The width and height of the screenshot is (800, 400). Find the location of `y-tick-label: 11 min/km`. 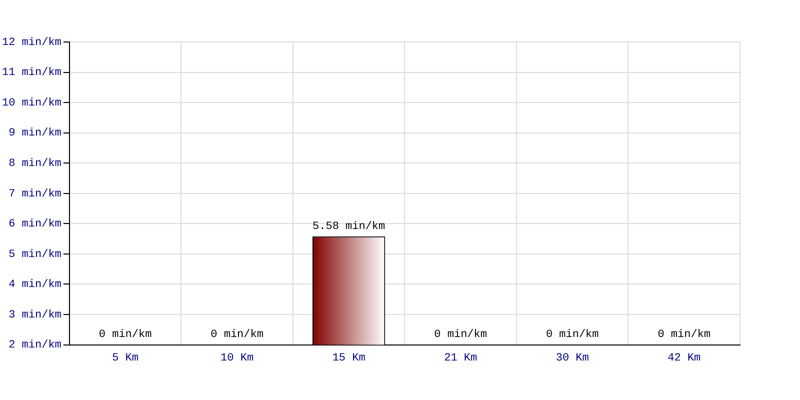

y-tick-label: 11 min/km is located at coordinates (32, 73).